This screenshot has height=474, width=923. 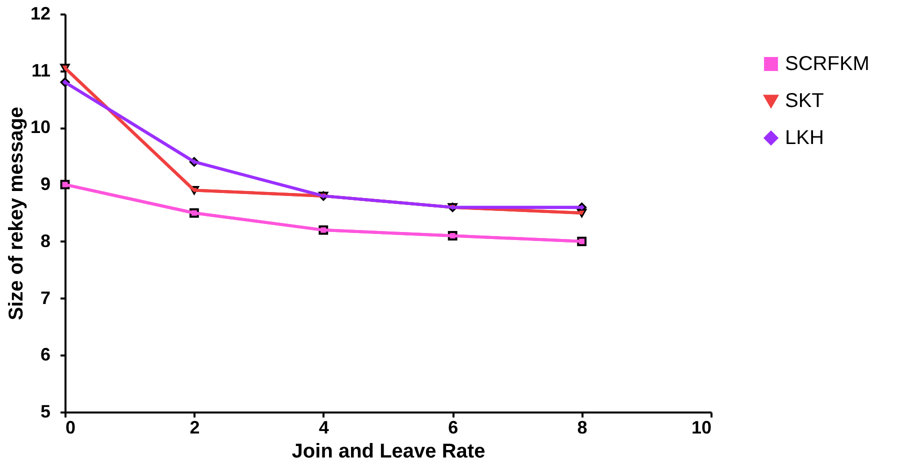 What do you see at coordinates (40, 70) in the screenshot?
I see `y-tick-label: 11` at bounding box center [40, 70].